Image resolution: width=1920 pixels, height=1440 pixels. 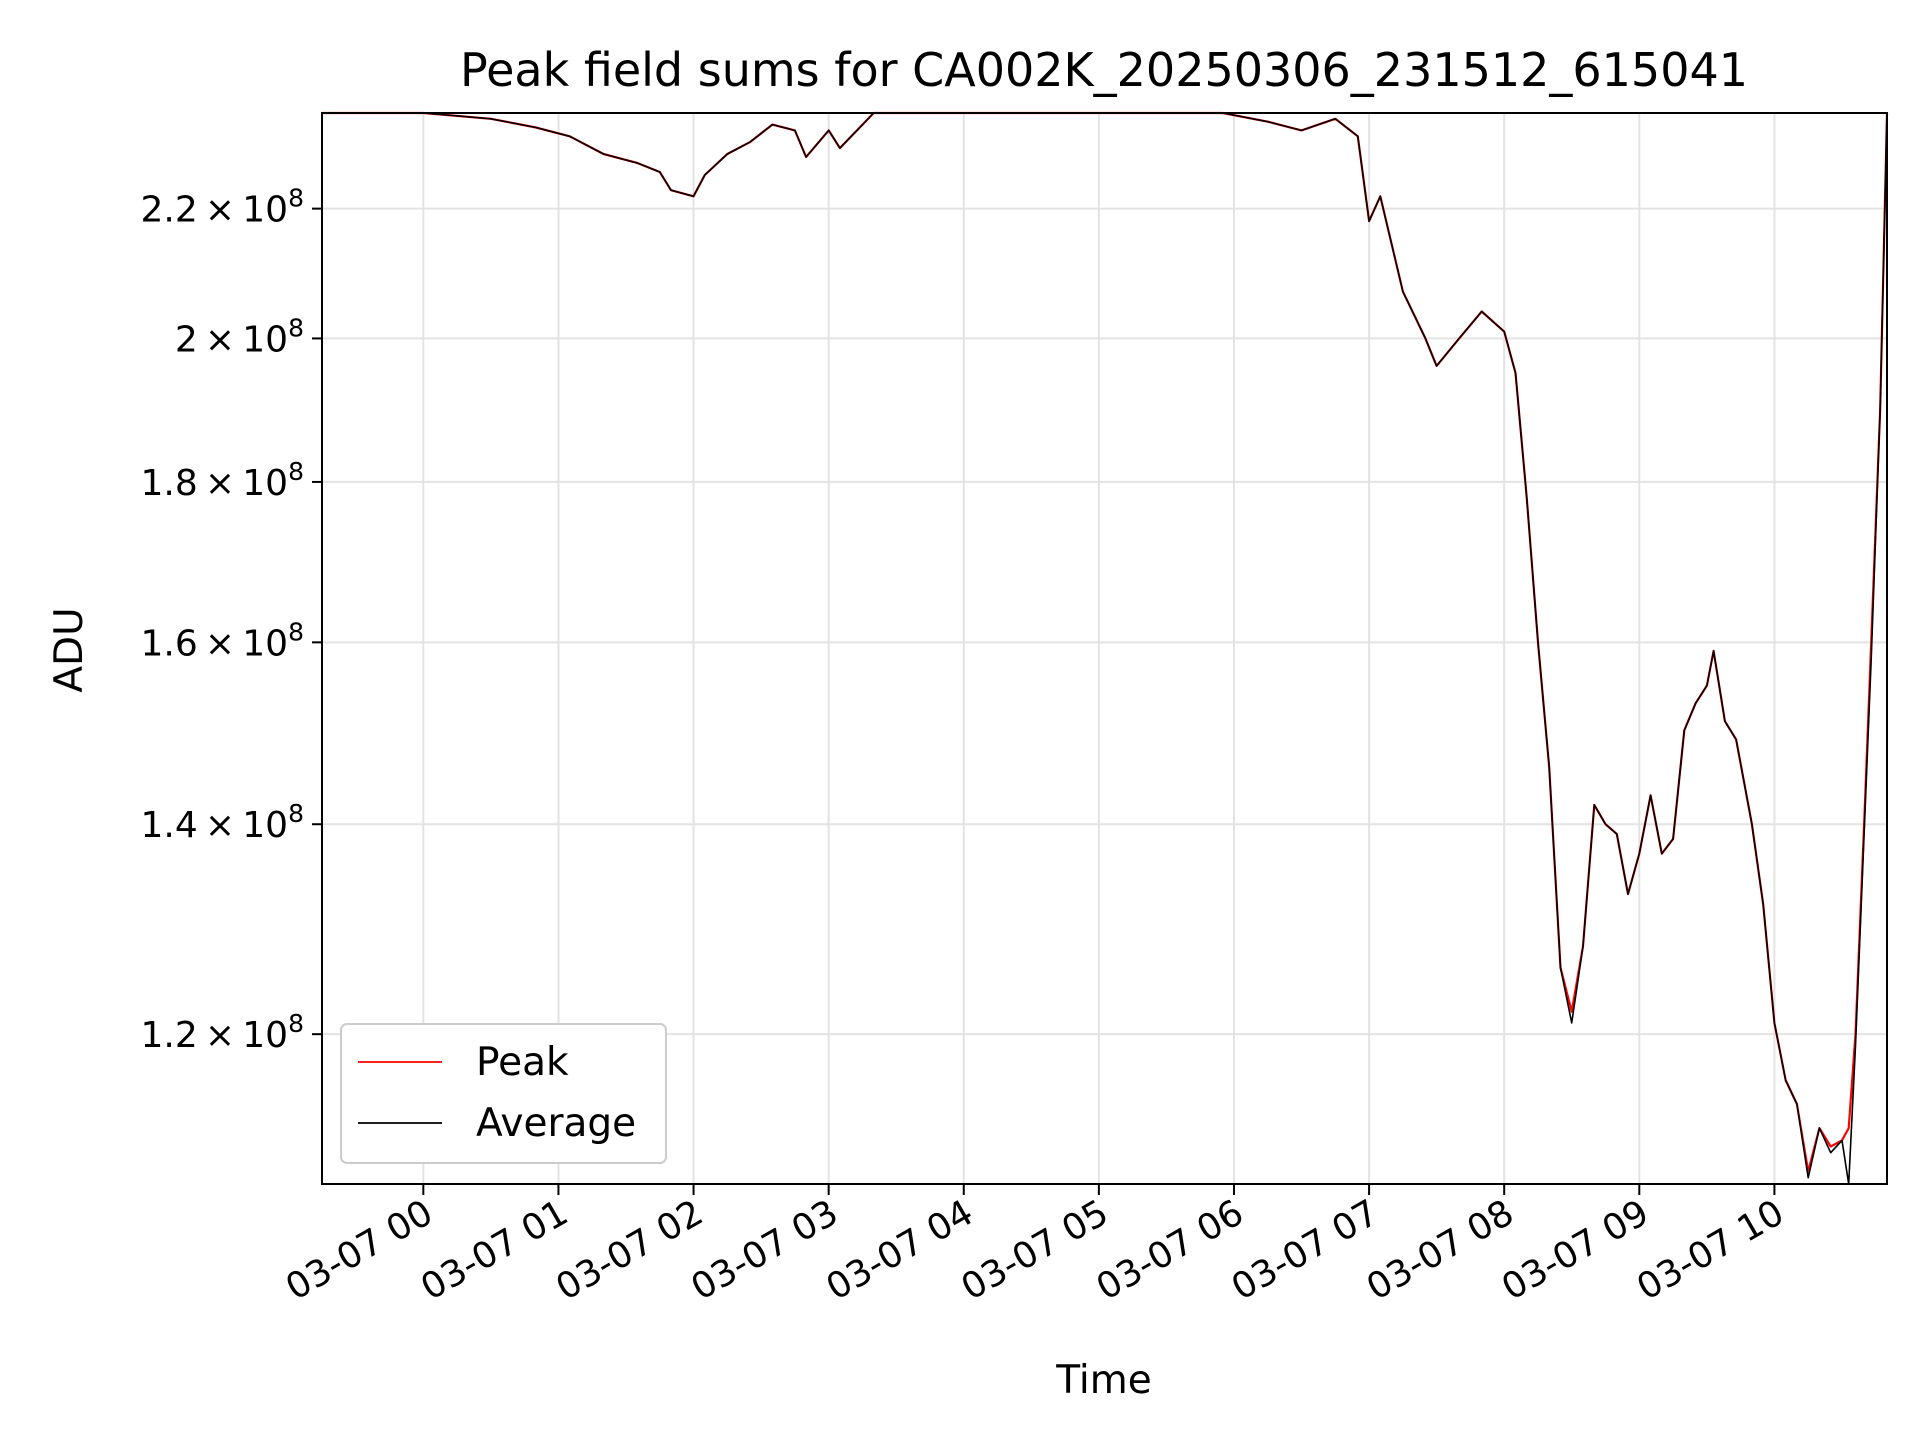 I want to click on legend-label-average: Average, so click(x=556, y=1123).